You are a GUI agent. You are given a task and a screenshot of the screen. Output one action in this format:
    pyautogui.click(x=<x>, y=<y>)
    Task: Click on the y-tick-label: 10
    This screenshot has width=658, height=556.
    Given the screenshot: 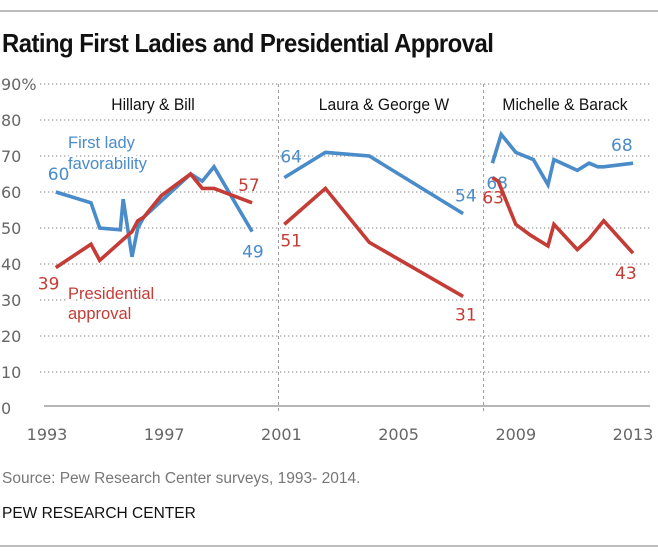 What is the action you would take?
    pyautogui.click(x=11, y=372)
    